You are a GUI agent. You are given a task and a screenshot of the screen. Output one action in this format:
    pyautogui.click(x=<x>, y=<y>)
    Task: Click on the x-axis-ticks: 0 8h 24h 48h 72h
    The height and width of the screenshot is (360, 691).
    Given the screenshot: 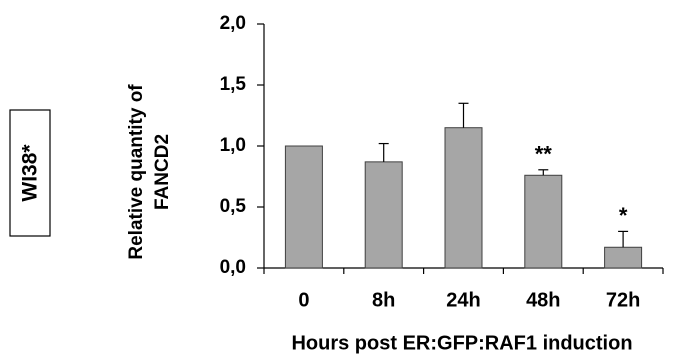 What is the action you would take?
    pyautogui.click(x=463, y=289)
    